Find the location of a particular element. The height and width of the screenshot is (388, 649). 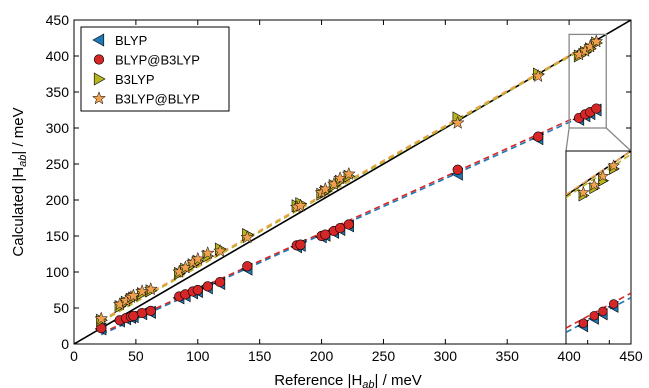

legend: BLYP BLYP@B3LYP B3LYP B3LYP@BLYP is located at coordinates (155, 69).